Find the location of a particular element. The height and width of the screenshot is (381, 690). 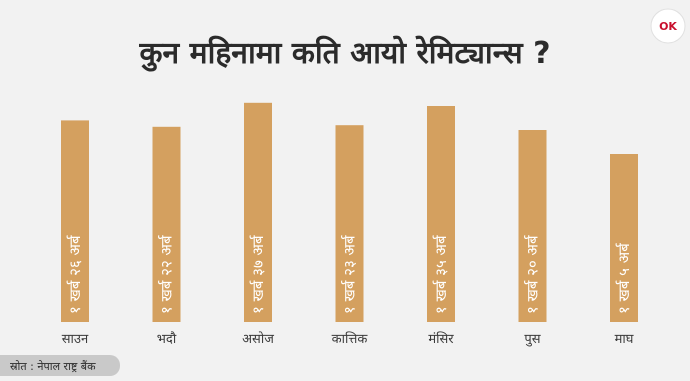

logo: OK is located at coordinates (668, 26).